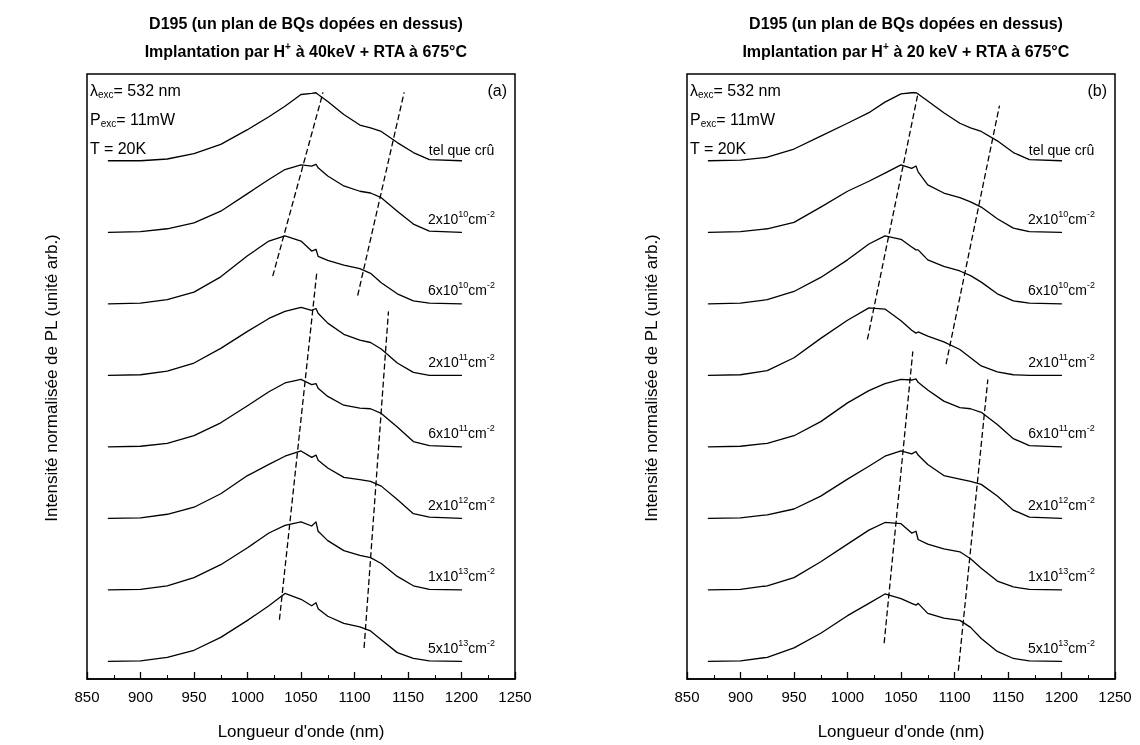  Describe the element at coordinates (906, 50) in the screenshot. I see `chart-subtitle: Implantation par H+ à 20 keV + RTA à 675°C` at that location.